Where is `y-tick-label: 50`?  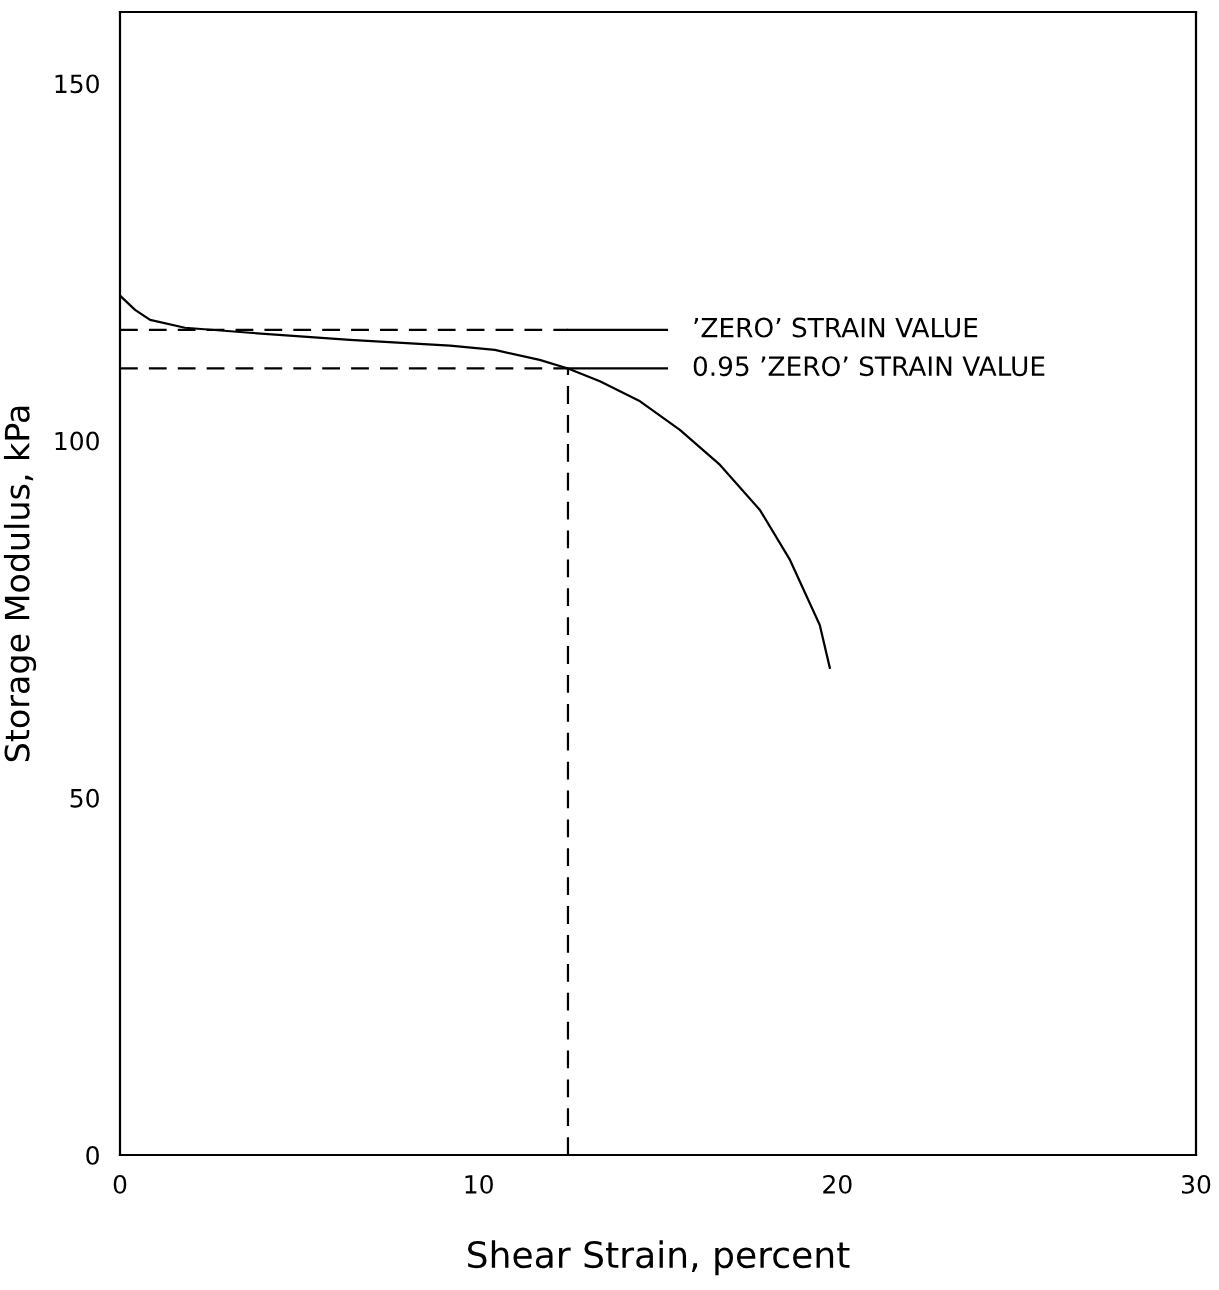
y-tick-label: 50 is located at coordinates (84, 798).